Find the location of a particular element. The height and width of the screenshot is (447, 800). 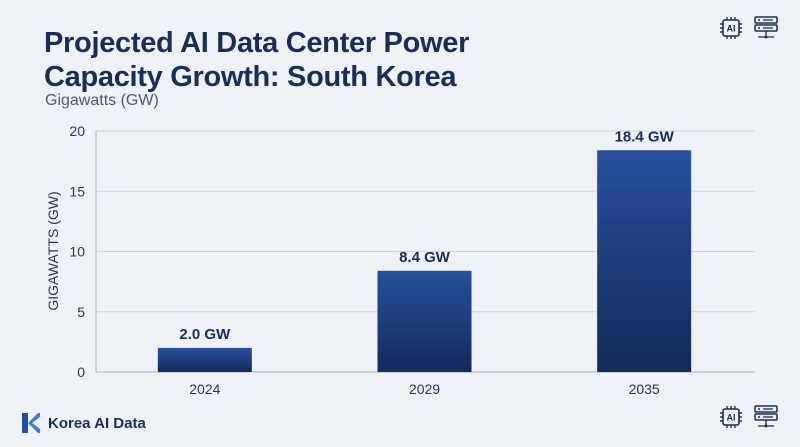

chart-title-line-2: Capacity Growth: South Korea is located at coordinates (250, 77).